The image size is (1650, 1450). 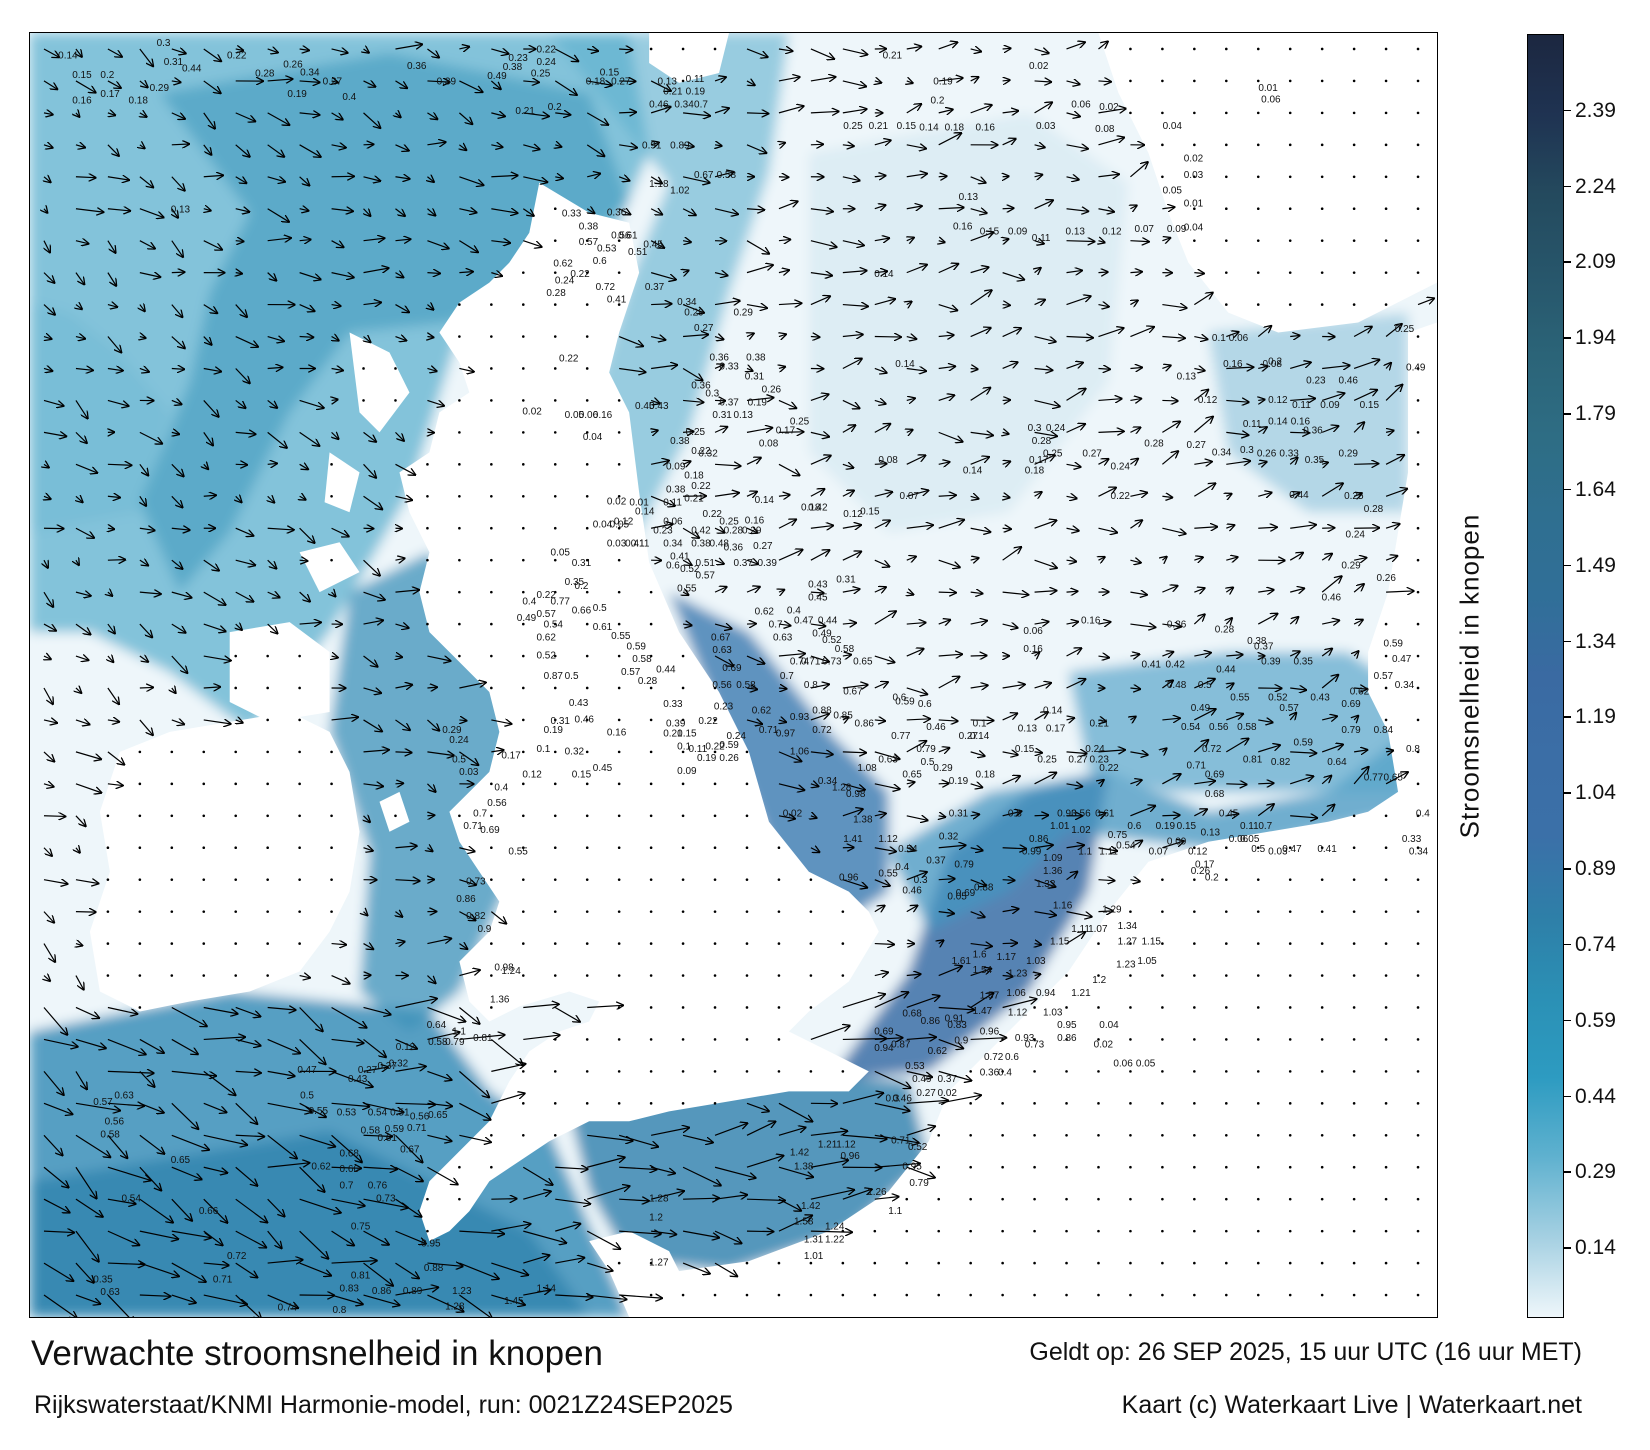 What do you see at coordinates (1278, 422) in the screenshot?
I see `speed-label: 0.14` at bounding box center [1278, 422].